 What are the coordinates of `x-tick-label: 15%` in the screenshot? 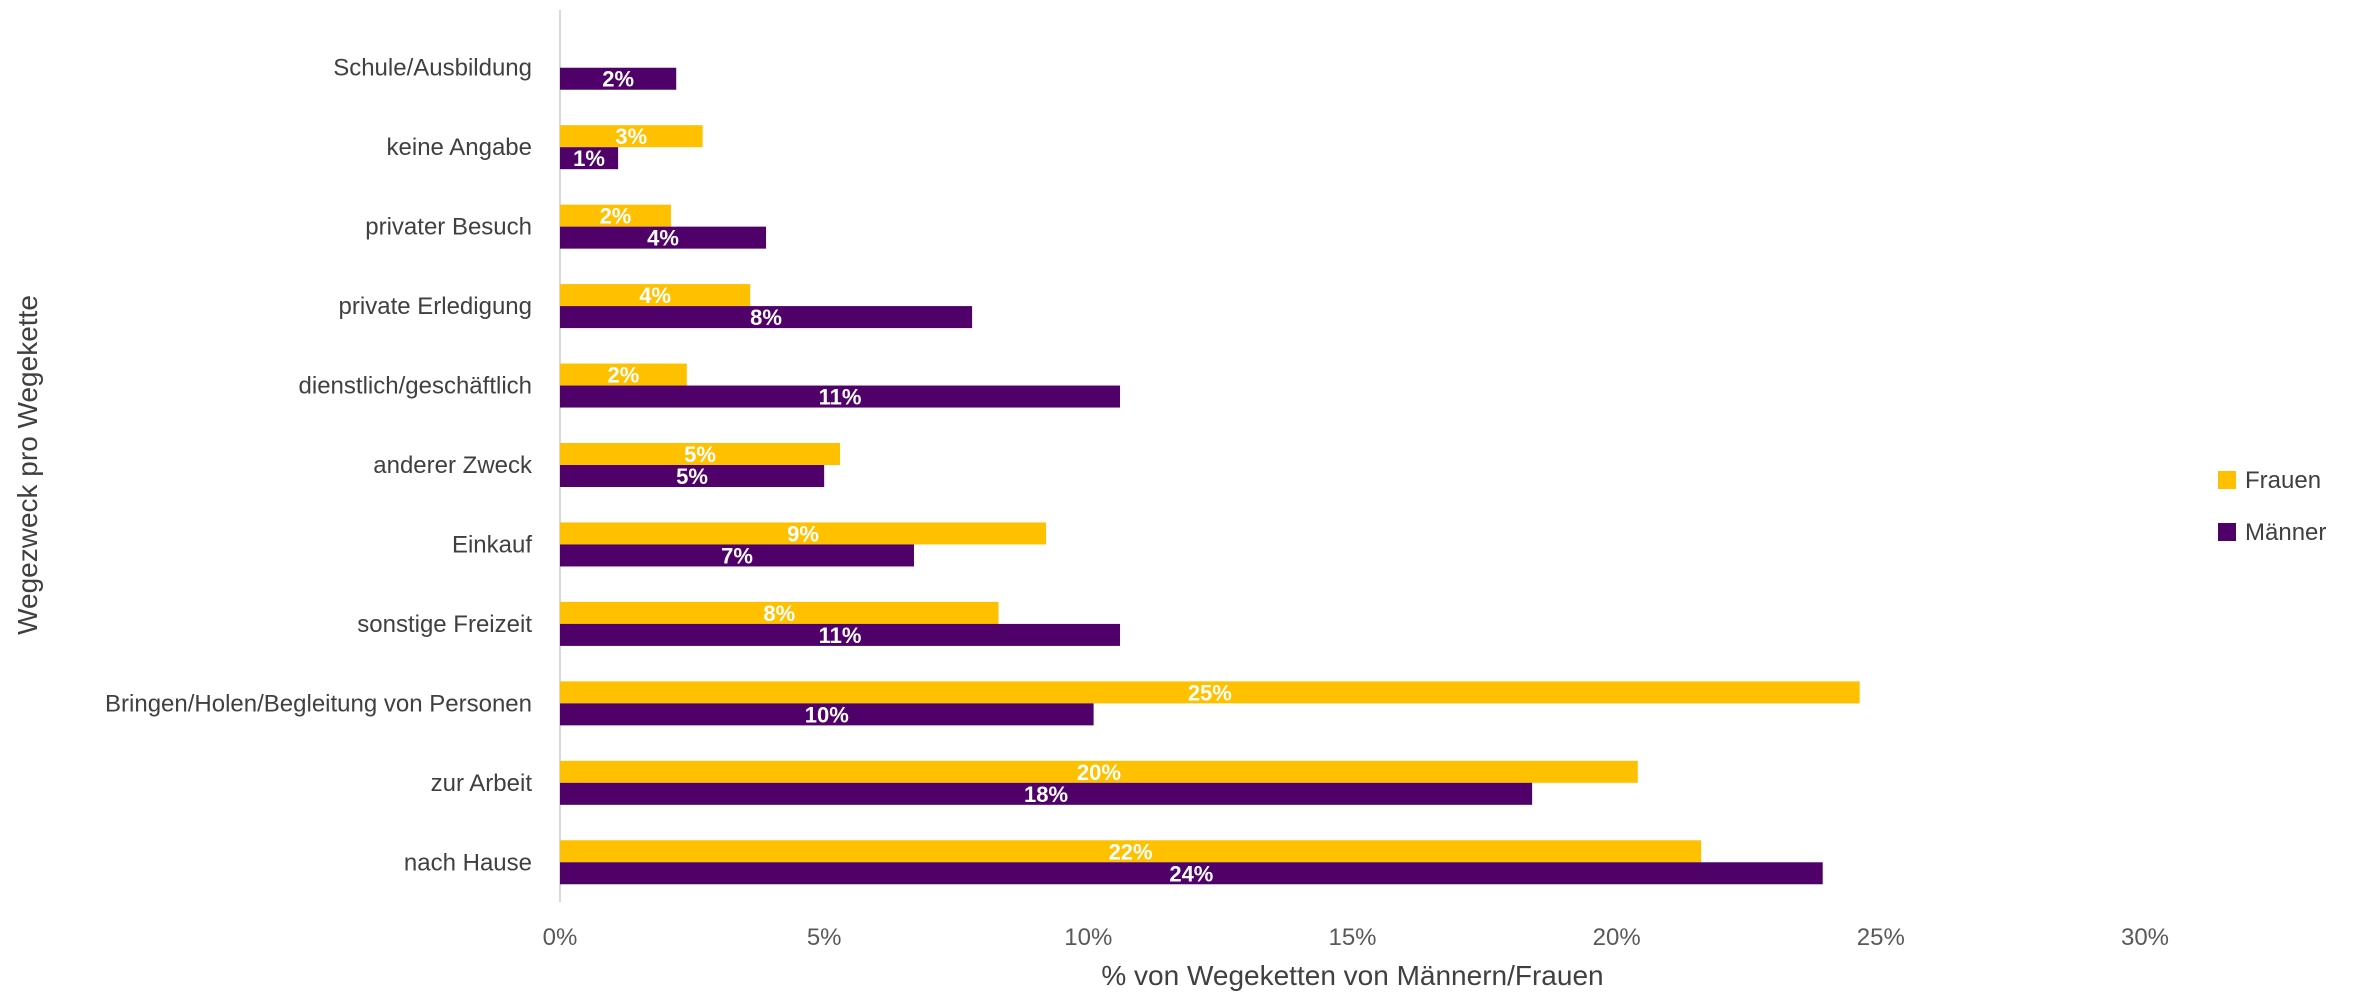 It's located at (1352, 937).